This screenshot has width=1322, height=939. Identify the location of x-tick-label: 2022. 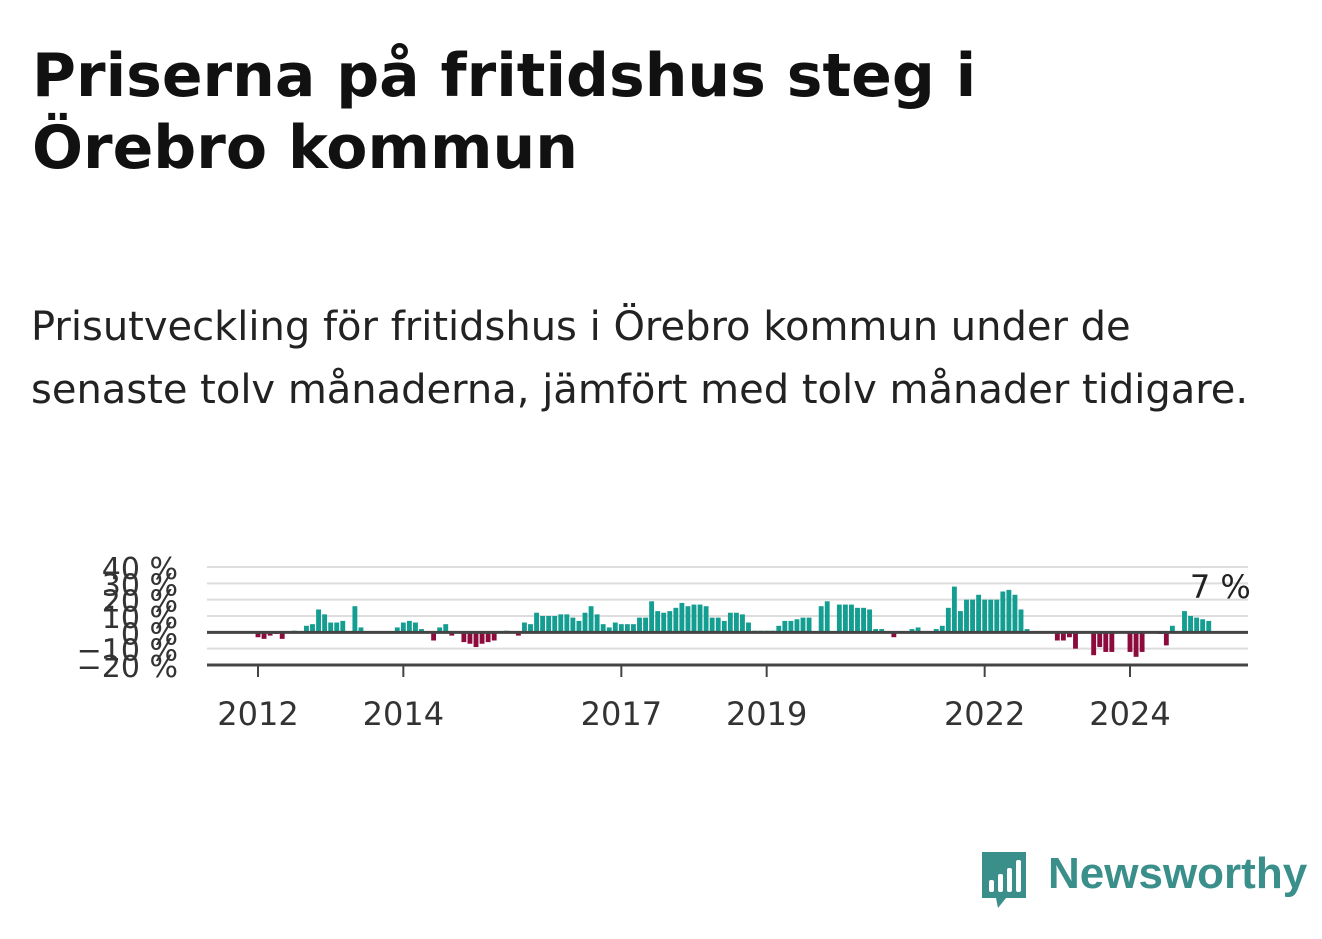
(984, 714).